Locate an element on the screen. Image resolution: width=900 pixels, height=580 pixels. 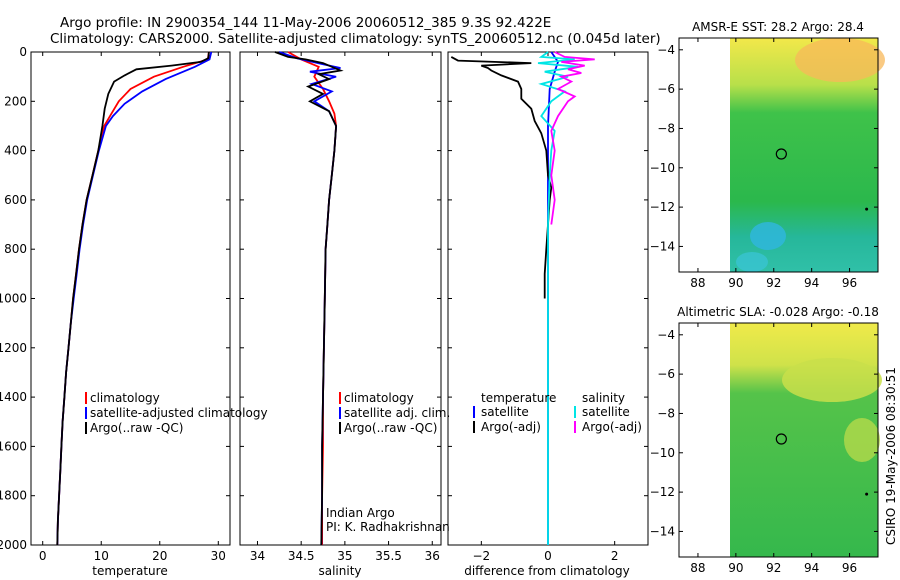
x-tick-label: 35 is located at coordinates (344, 556).